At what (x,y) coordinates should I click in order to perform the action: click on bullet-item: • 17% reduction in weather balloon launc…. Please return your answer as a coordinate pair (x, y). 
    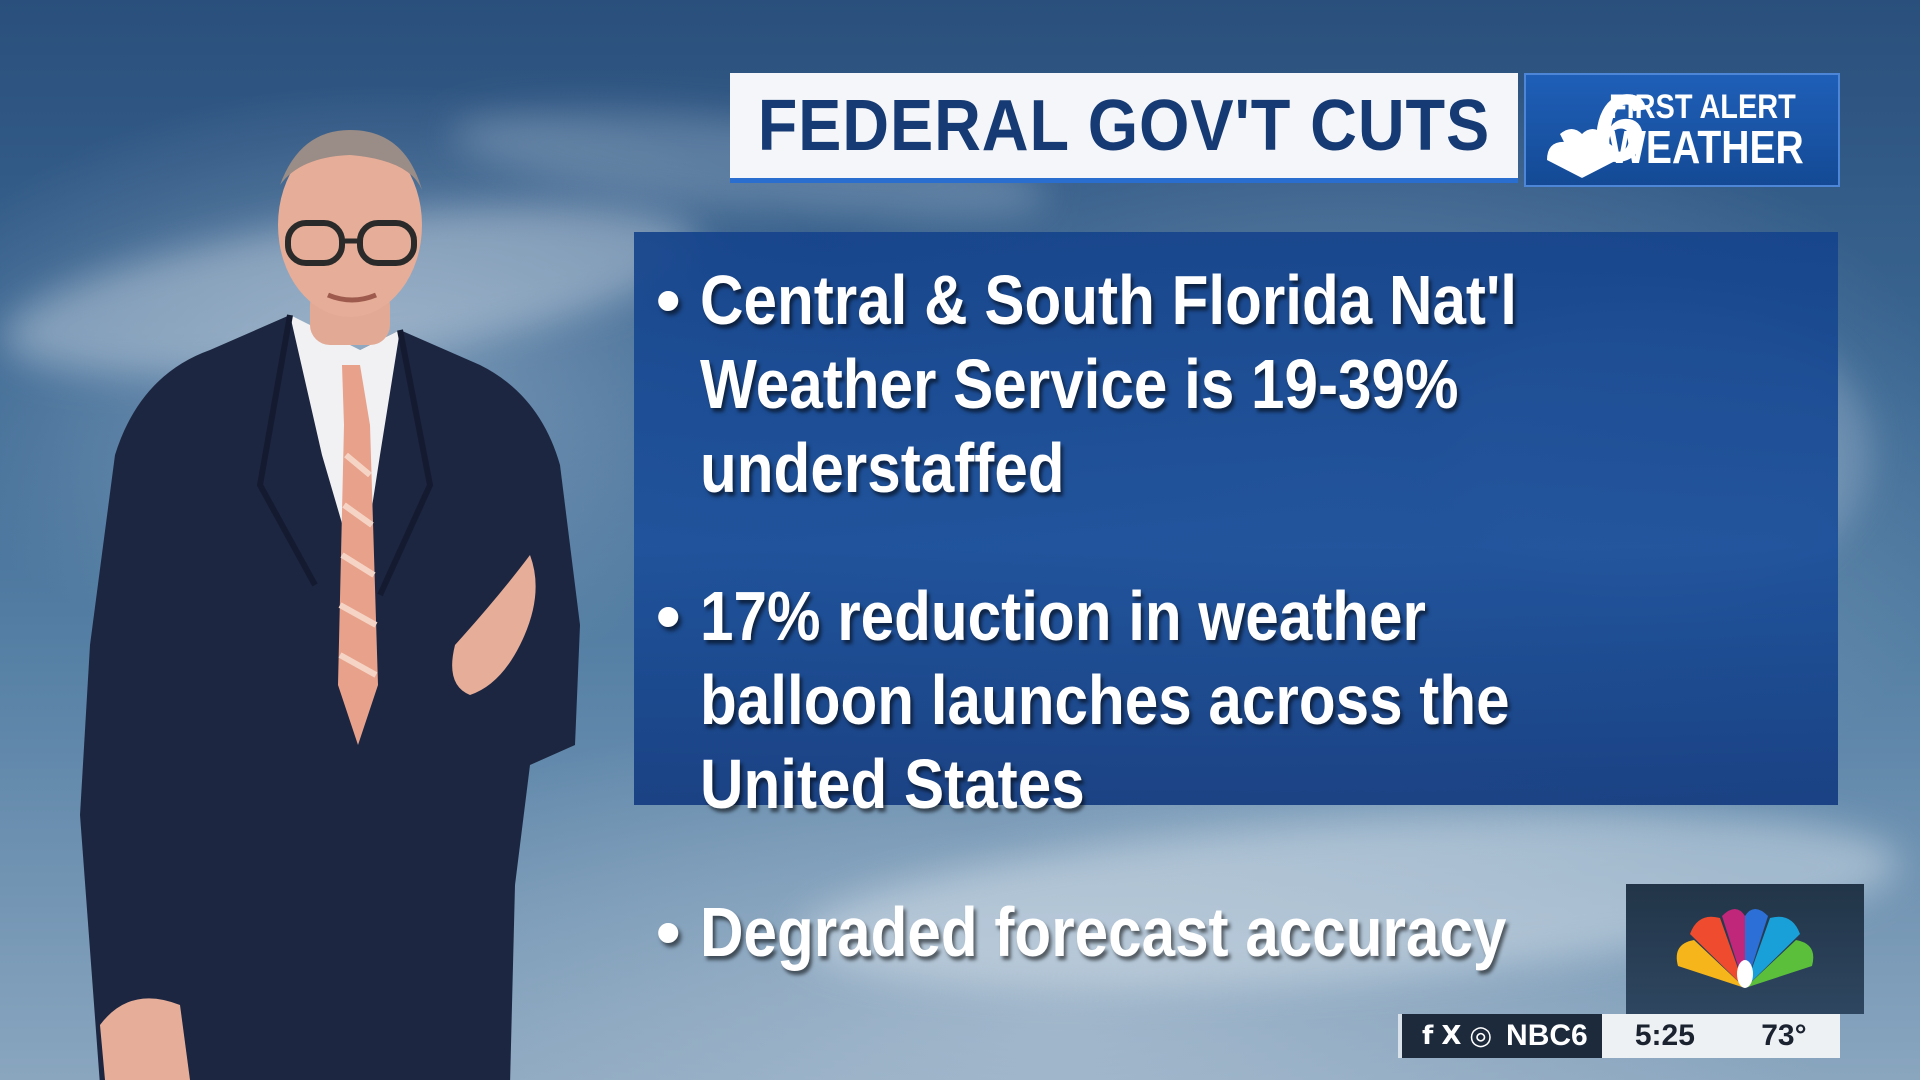
    Looking at the image, I should click on (1227, 700).